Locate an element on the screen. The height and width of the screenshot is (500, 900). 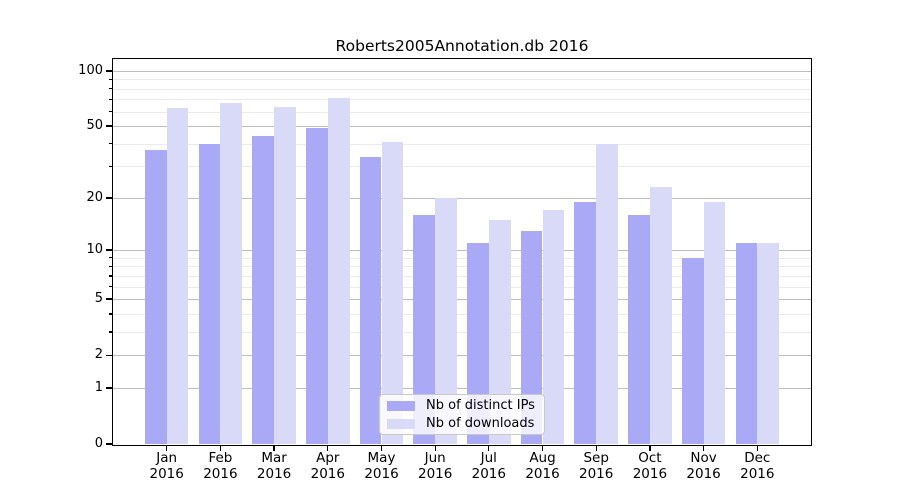
x-tick-label-oct: Oct 2016 is located at coordinates (650, 466).